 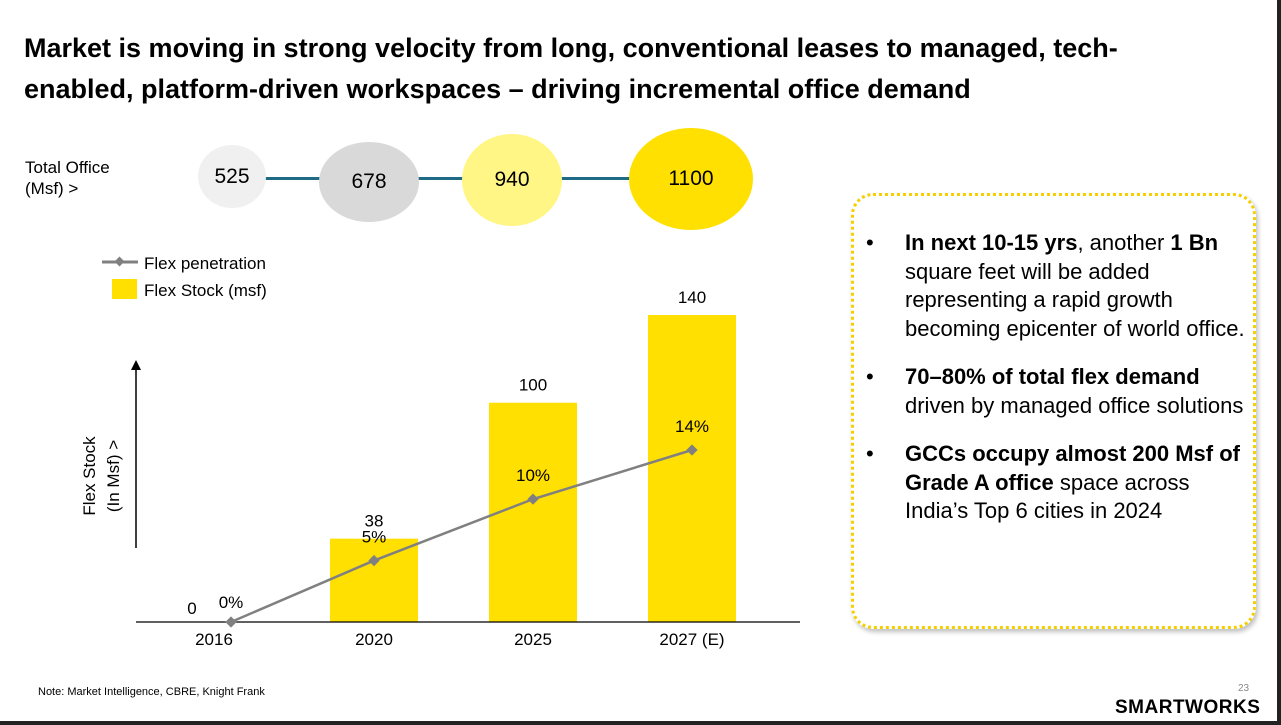 I want to click on legend-marker, so click(x=119, y=261).